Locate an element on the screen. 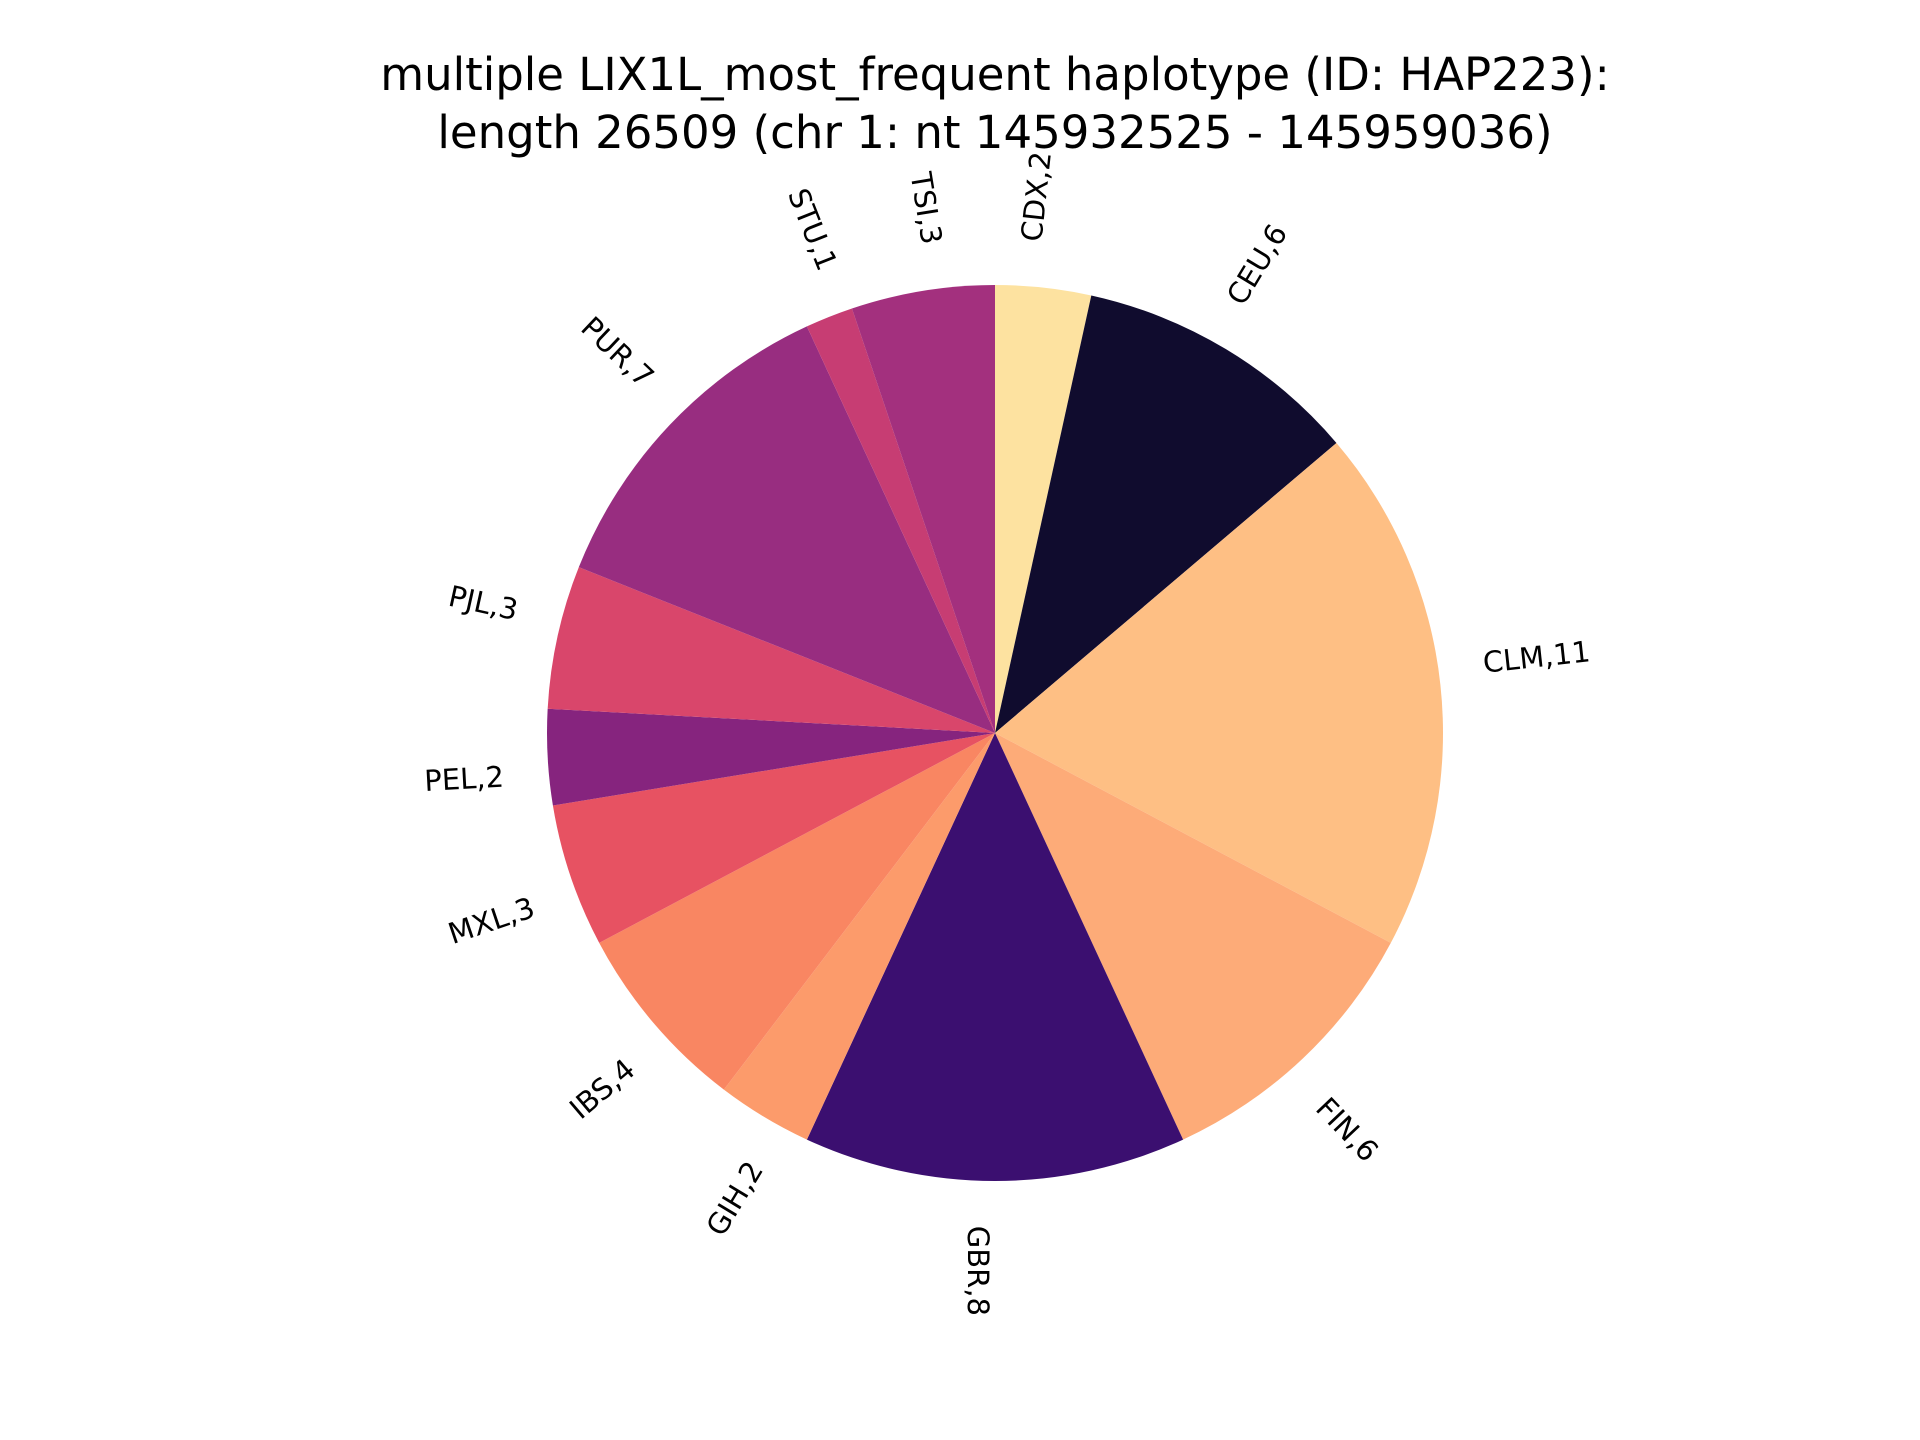  pie-label-gih: GIH,2 is located at coordinates (734, 1198).